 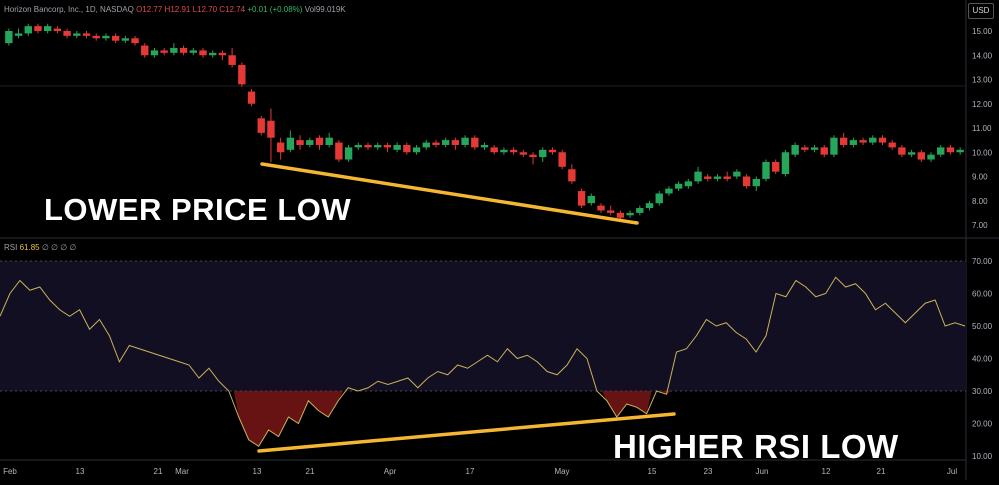 I want to click on ohlc-close: C12.74, so click(x=232, y=9).